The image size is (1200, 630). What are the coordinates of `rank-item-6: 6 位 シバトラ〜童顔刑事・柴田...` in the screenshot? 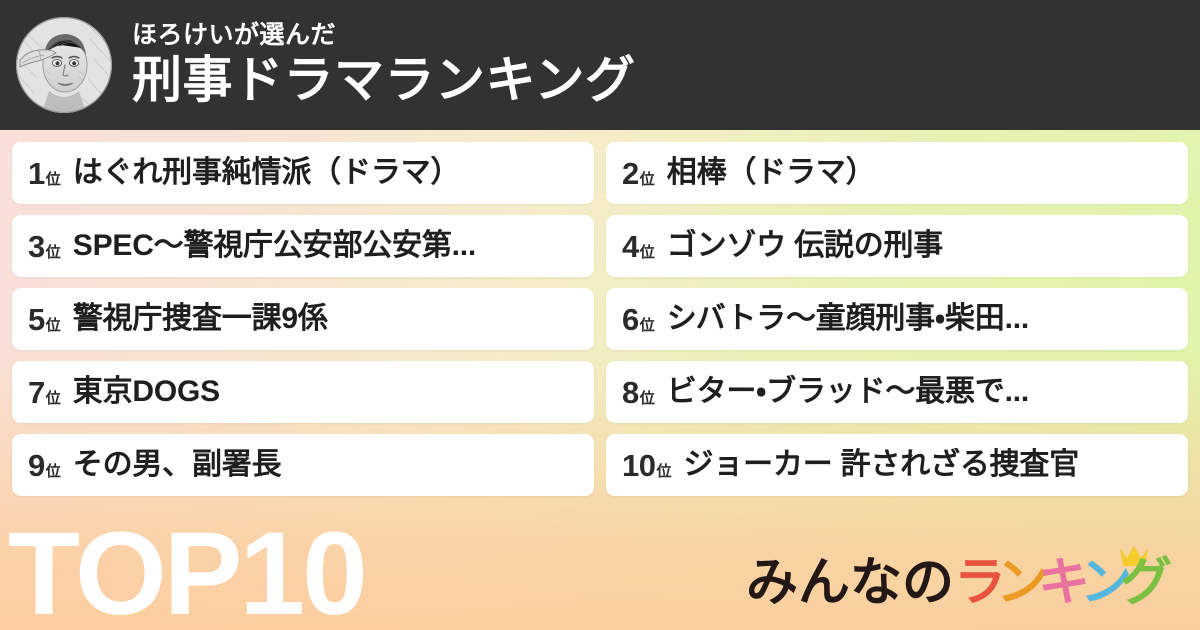 It's located at (897, 319).